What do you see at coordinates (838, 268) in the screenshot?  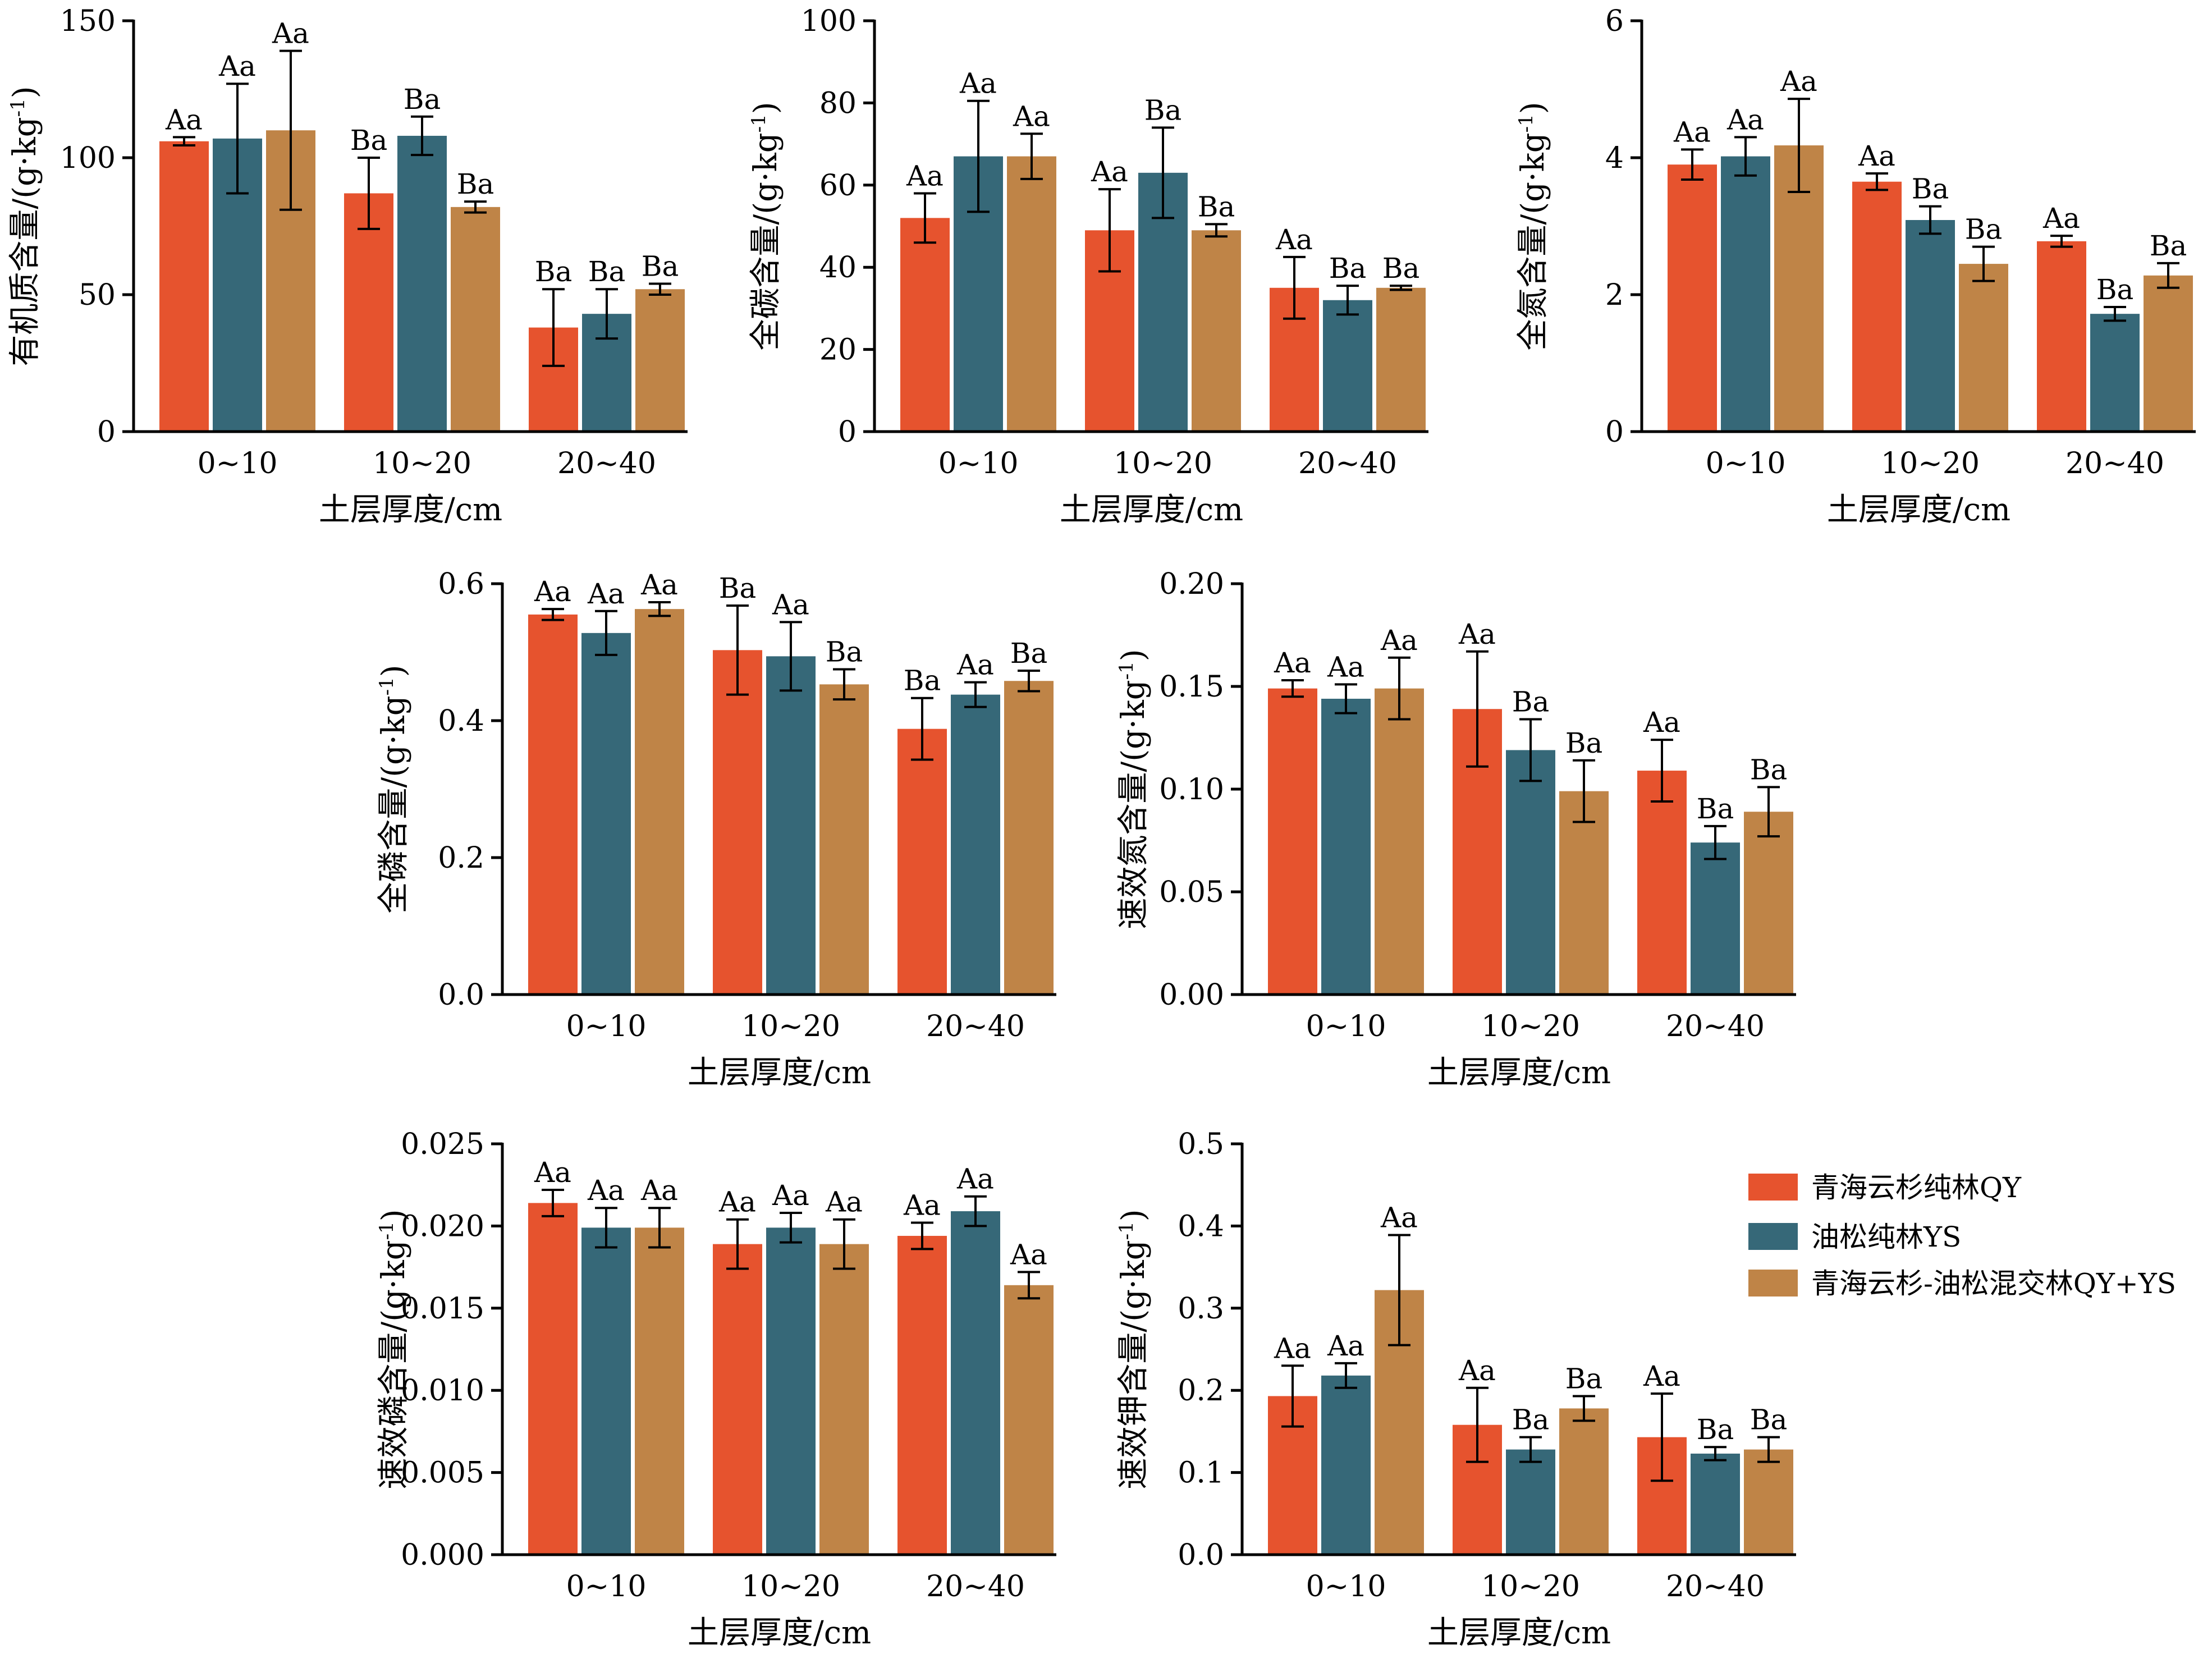 I see `y-tick-label: 40` at bounding box center [838, 268].